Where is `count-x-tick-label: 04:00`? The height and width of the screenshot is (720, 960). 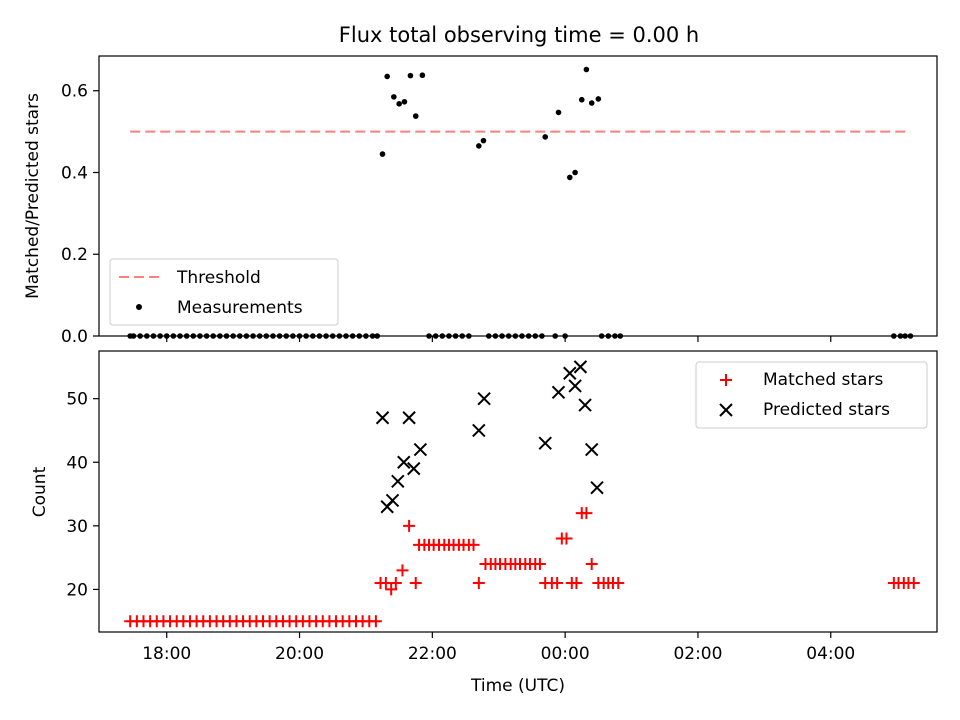
count-x-tick-label: 04:00 is located at coordinates (830, 654).